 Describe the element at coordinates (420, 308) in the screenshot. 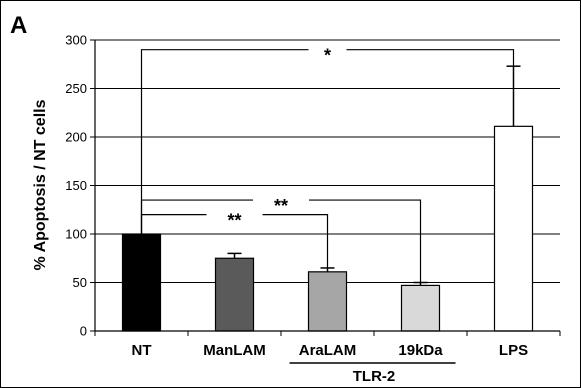

I see `bar-19kda` at that location.